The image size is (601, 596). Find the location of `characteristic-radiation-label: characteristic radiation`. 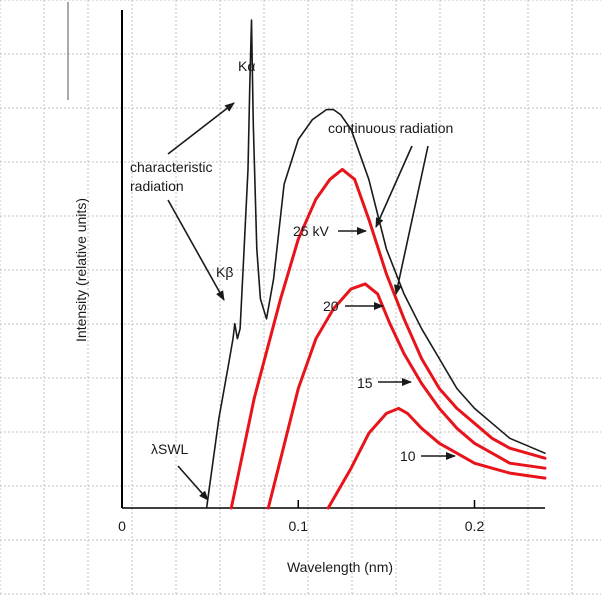

characteristic-radiation-label: characteristic radiation is located at coordinates (173, 176).